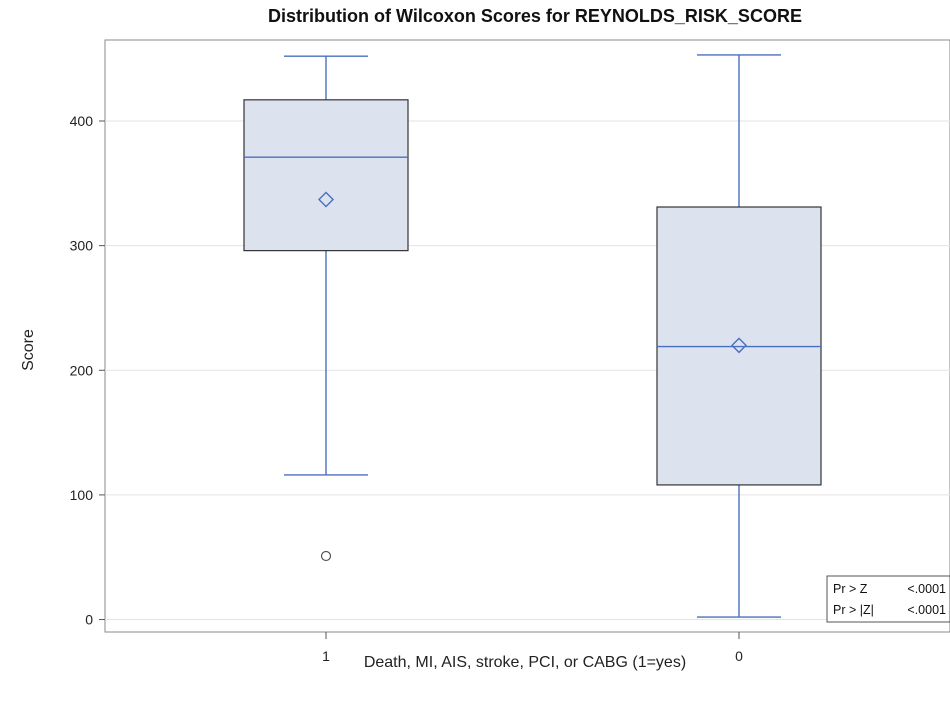 This screenshot has width=950, height=708. What do you see at coordinates (82, 246) in the screenshot?
I see `y-tick-label: 300` at bounding box center [82, 246].